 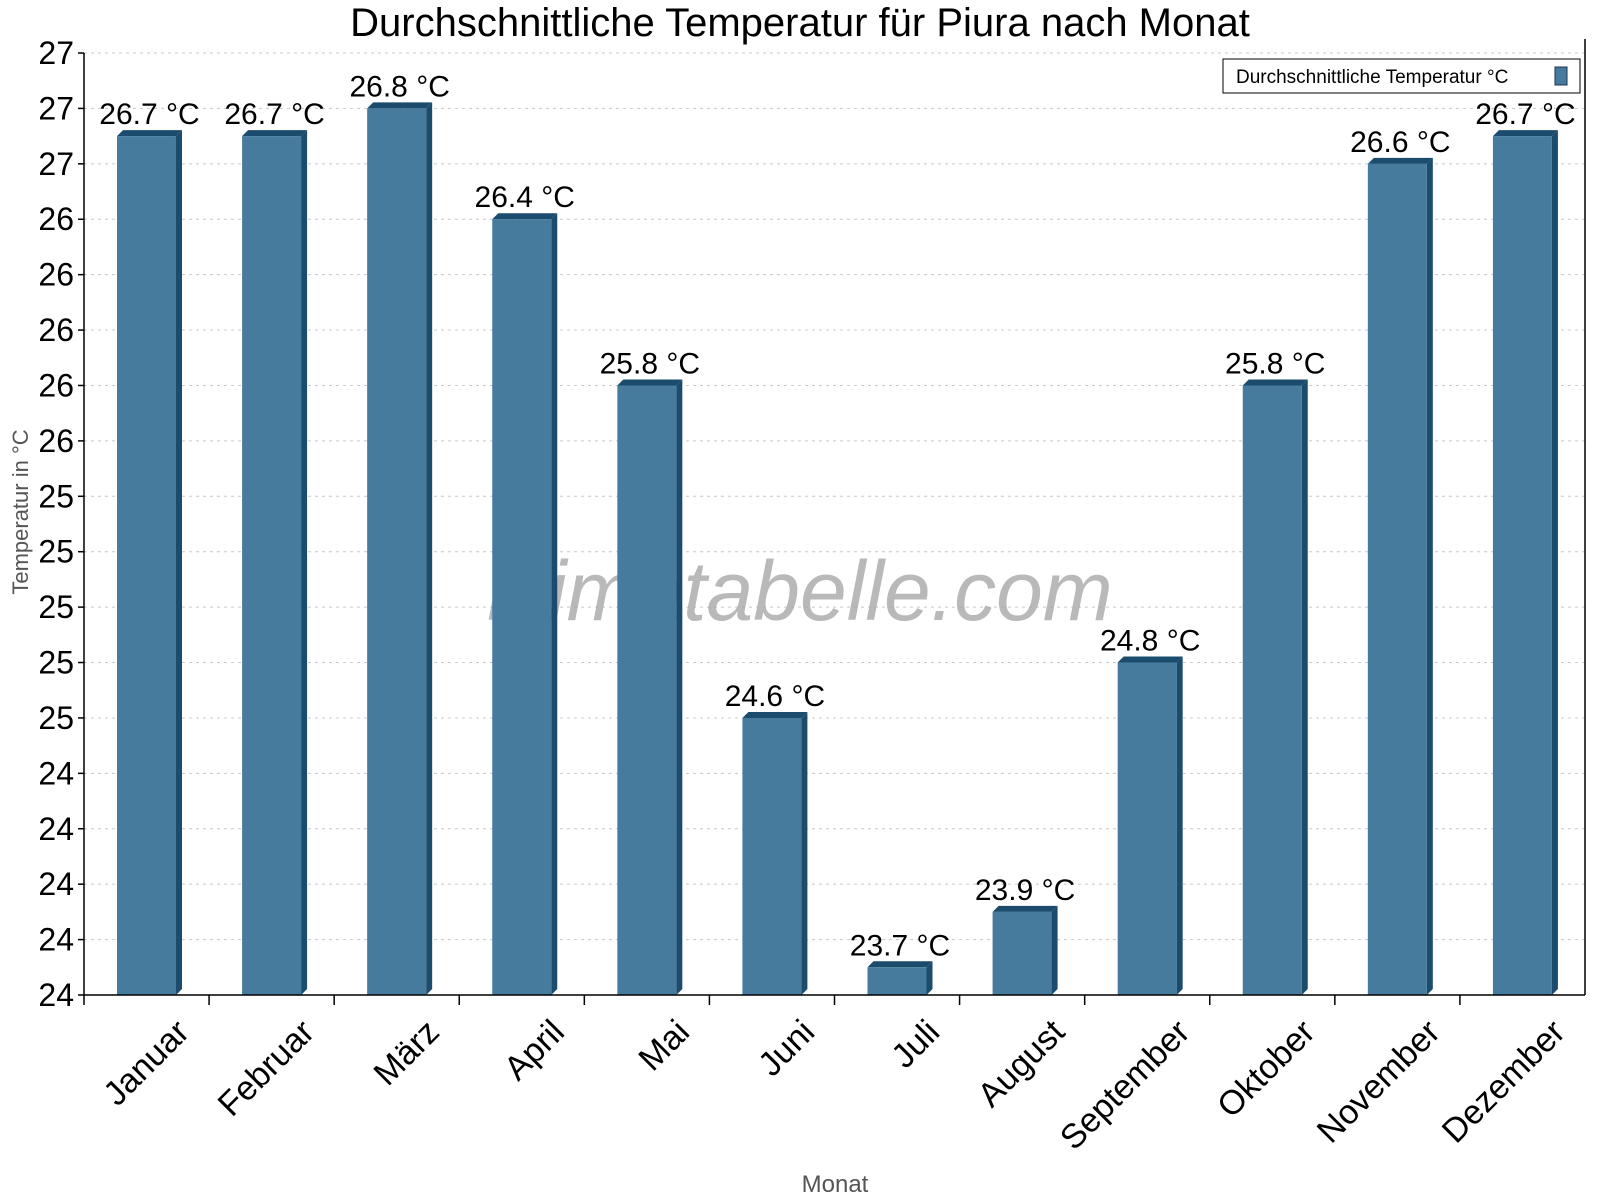 What do you see at coordinates (1125, 1085) in the screenshot?
I see `x-tick-label: September` at bounding box center [1125, 1085].